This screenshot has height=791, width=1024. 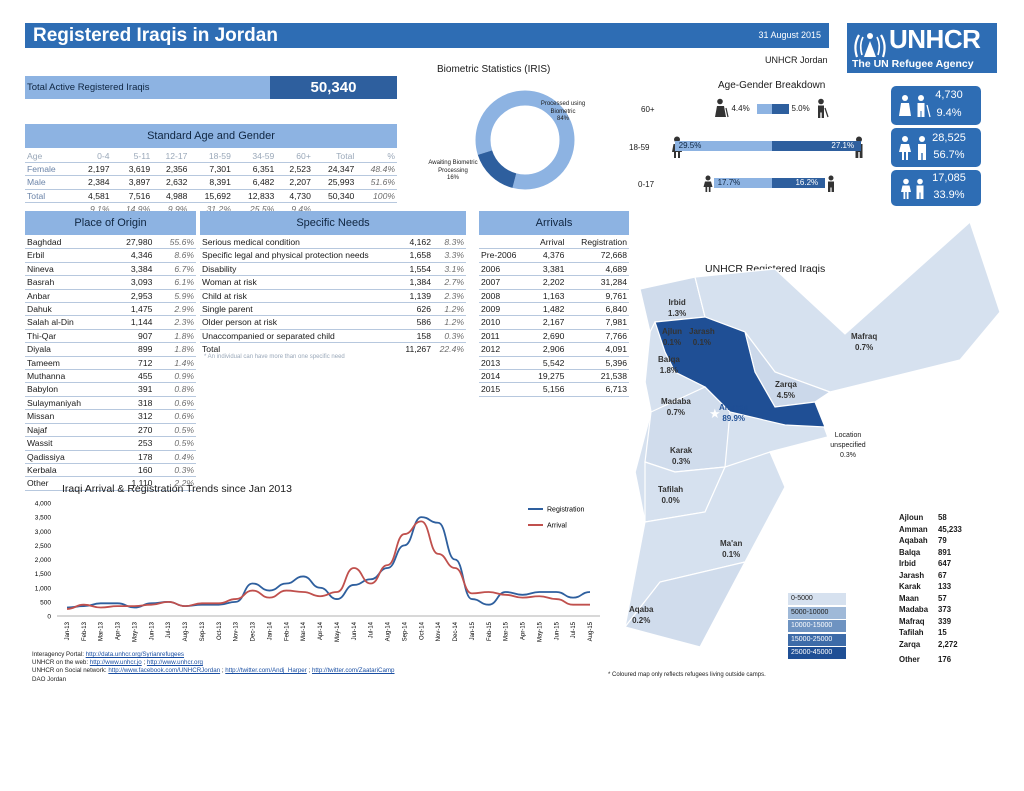 I want to click on age-box-elderly: 4,730 9.4%, so click(x=936, y=105).